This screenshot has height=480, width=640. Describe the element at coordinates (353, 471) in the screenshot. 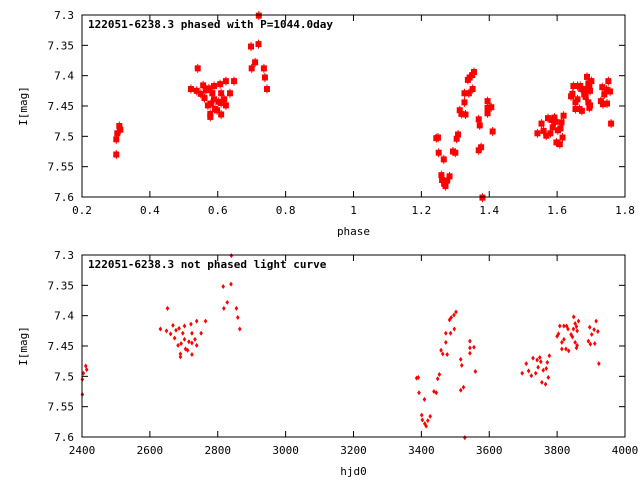

I see `x-axis-label: hjd0` at that location.